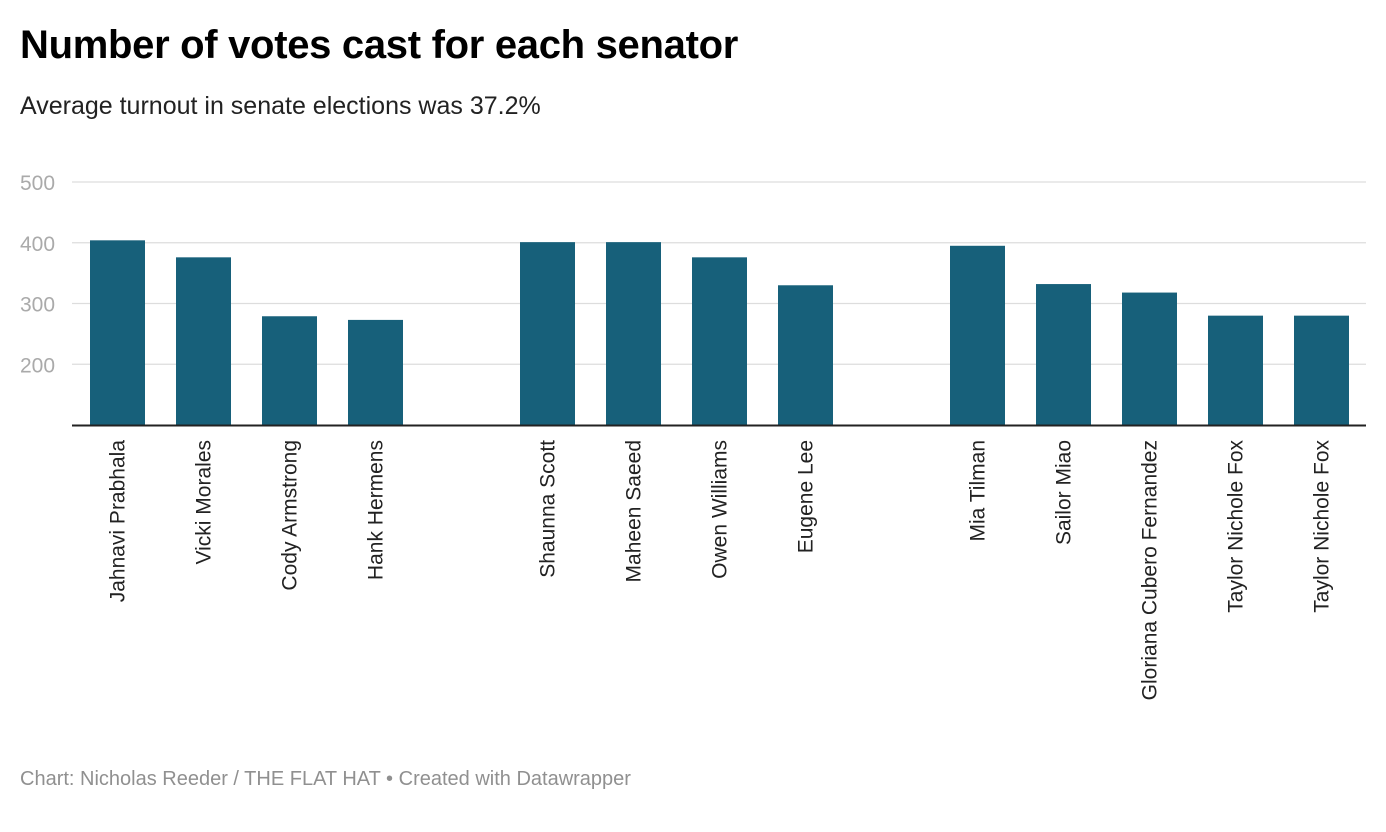 Image resolution: width=1386 pixels, height=832 pixels. What do you see at coordinates (379, 45) in the screenshot?
I see `chart-title: Number of votes cast for each senator` at bounding box center [379, 45].